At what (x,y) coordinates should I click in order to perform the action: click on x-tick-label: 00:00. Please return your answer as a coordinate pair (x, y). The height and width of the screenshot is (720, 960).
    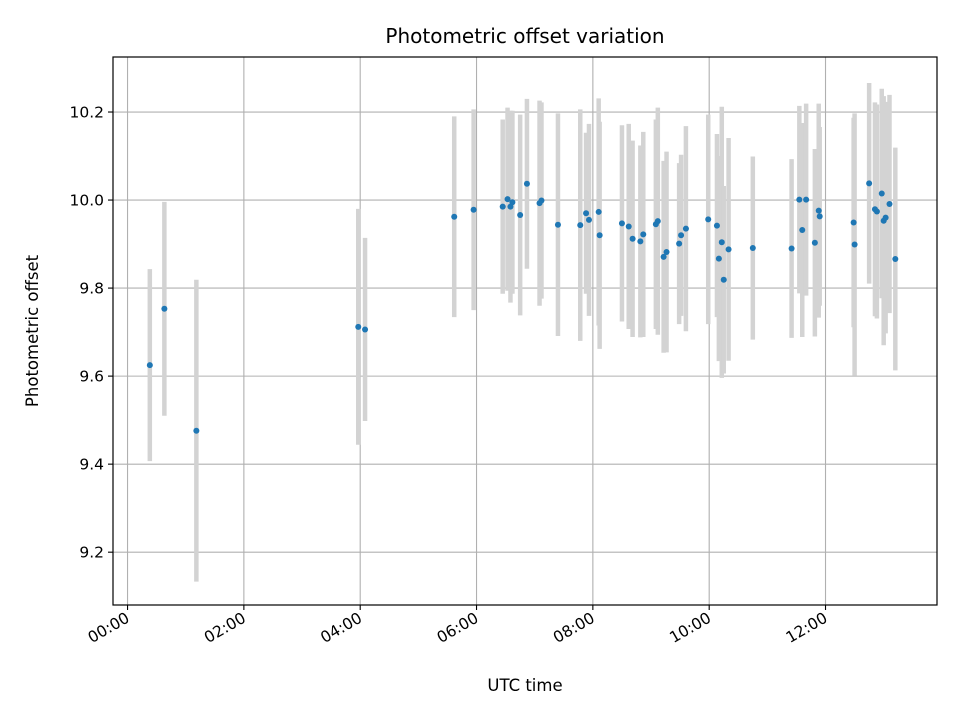
    Looking at the image, I should click on (109, 628).